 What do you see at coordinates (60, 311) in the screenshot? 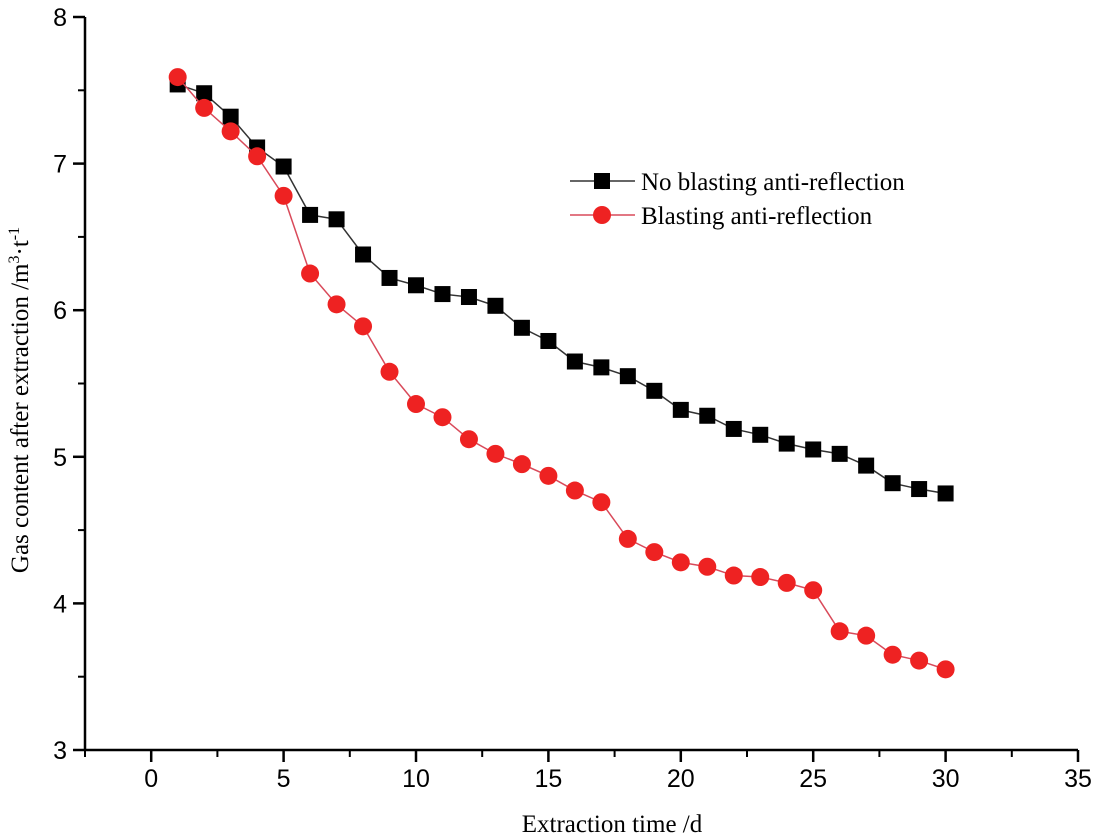
I see `y-tick-label: 6` at bounding box center [60, 311].